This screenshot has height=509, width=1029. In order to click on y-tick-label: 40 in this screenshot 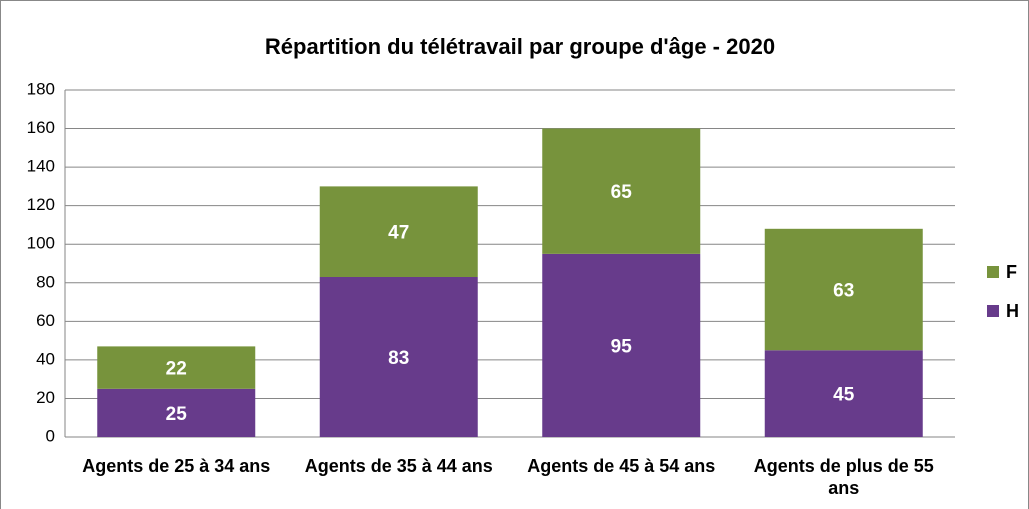, I will do `click(45, 358)`.